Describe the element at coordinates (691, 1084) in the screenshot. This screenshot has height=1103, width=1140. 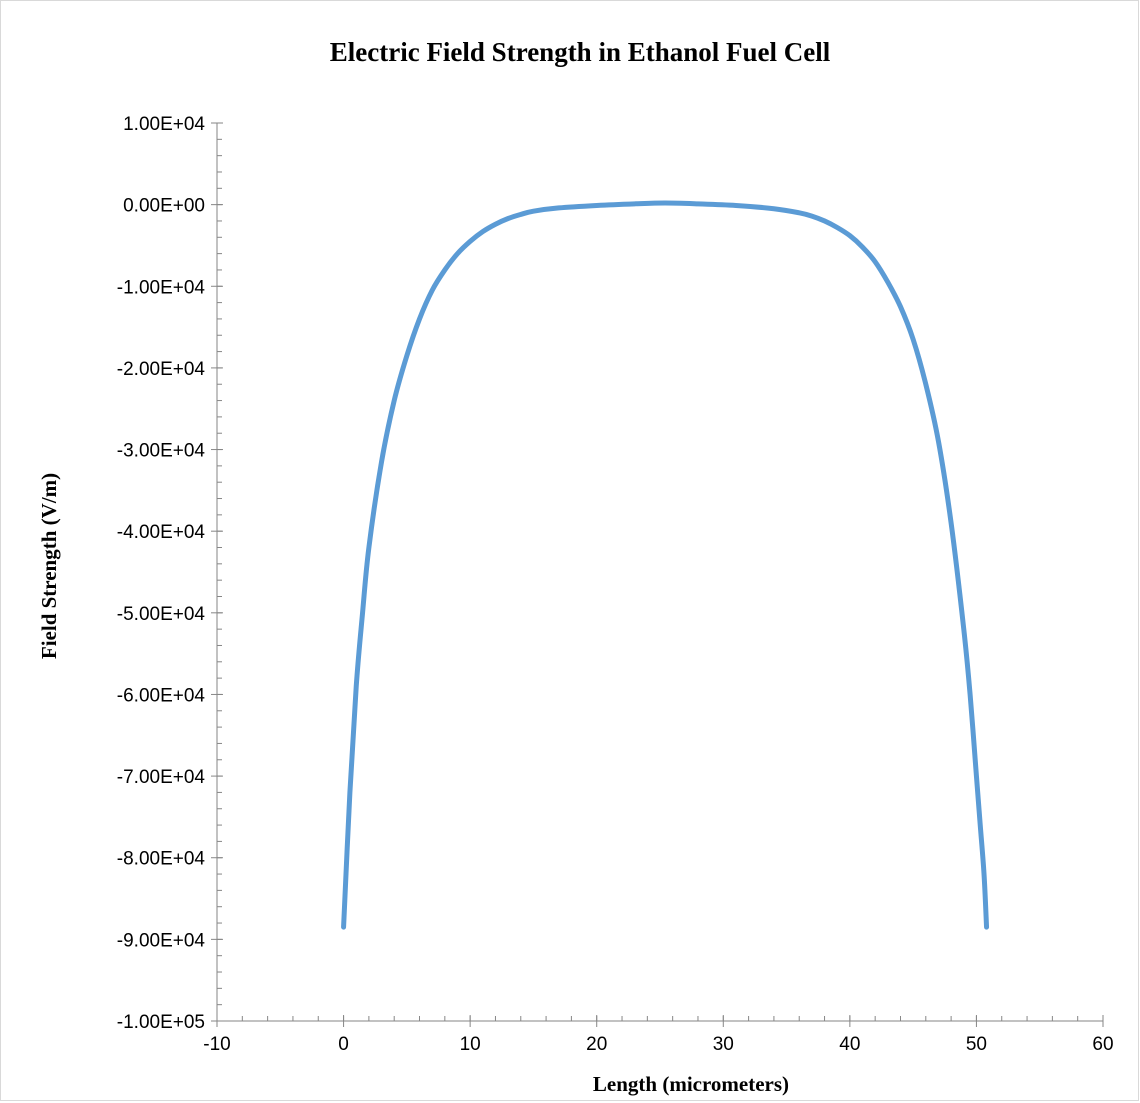
I see `x-axis-title: Length (micrometers)` at that location.